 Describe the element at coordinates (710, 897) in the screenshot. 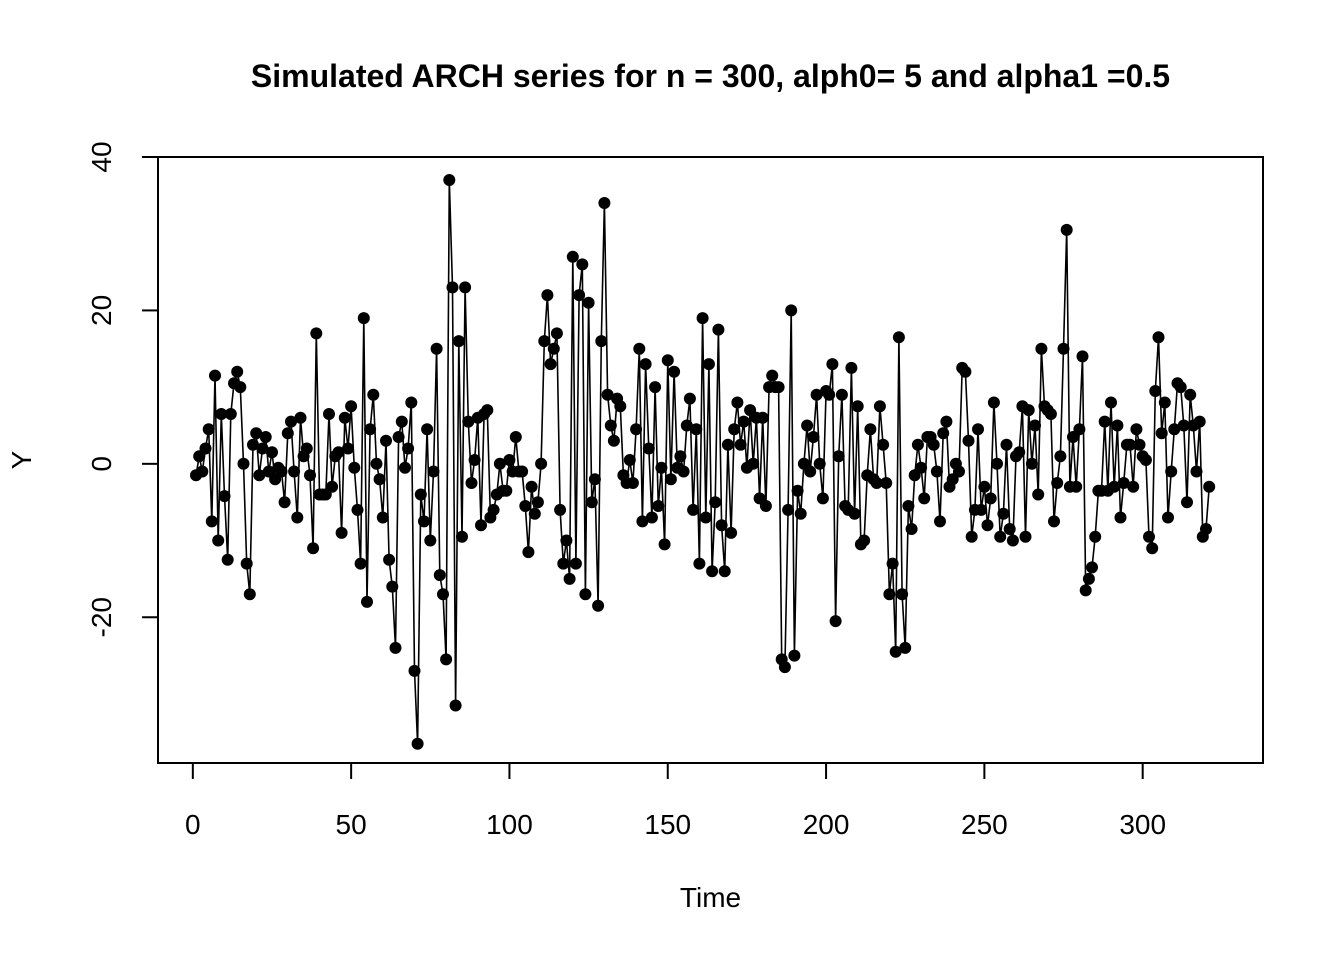

I see `x-axis-label: Time` at that location.